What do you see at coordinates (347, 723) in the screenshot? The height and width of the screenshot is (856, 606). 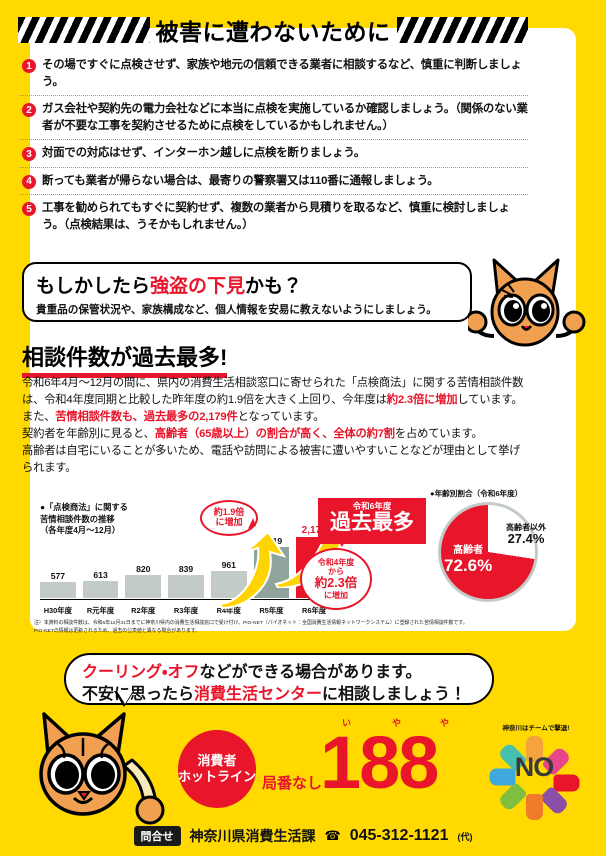 I see `furigana-i: い` at bounding box center [347, 723].